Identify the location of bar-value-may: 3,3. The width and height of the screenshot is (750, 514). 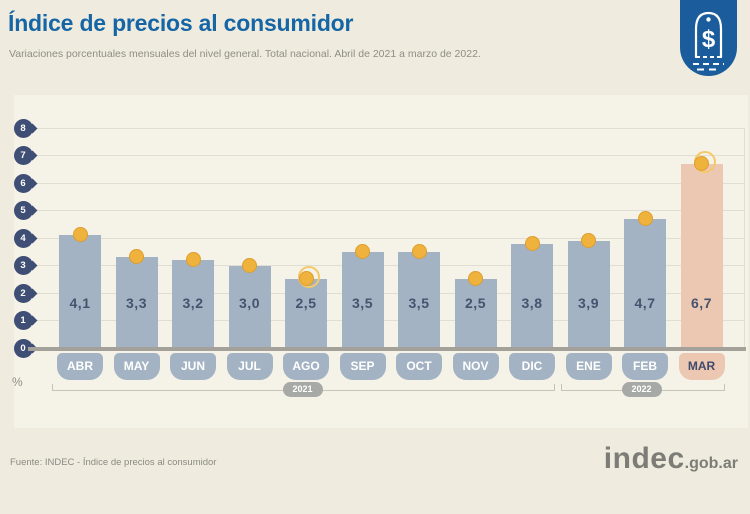
(136, 303).